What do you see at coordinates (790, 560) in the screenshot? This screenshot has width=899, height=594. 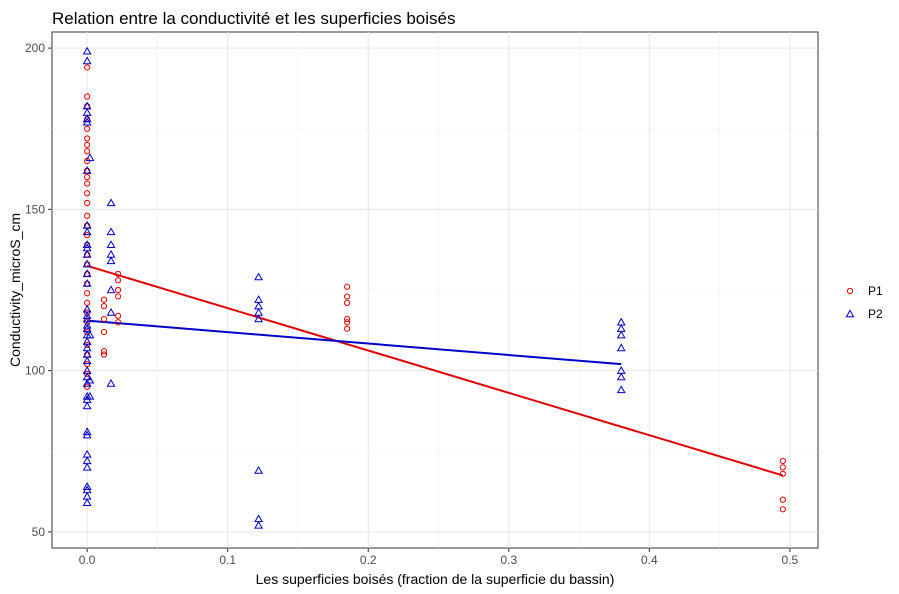 I see `x-tick-label: 0.5` at bounding box center [790, 560].